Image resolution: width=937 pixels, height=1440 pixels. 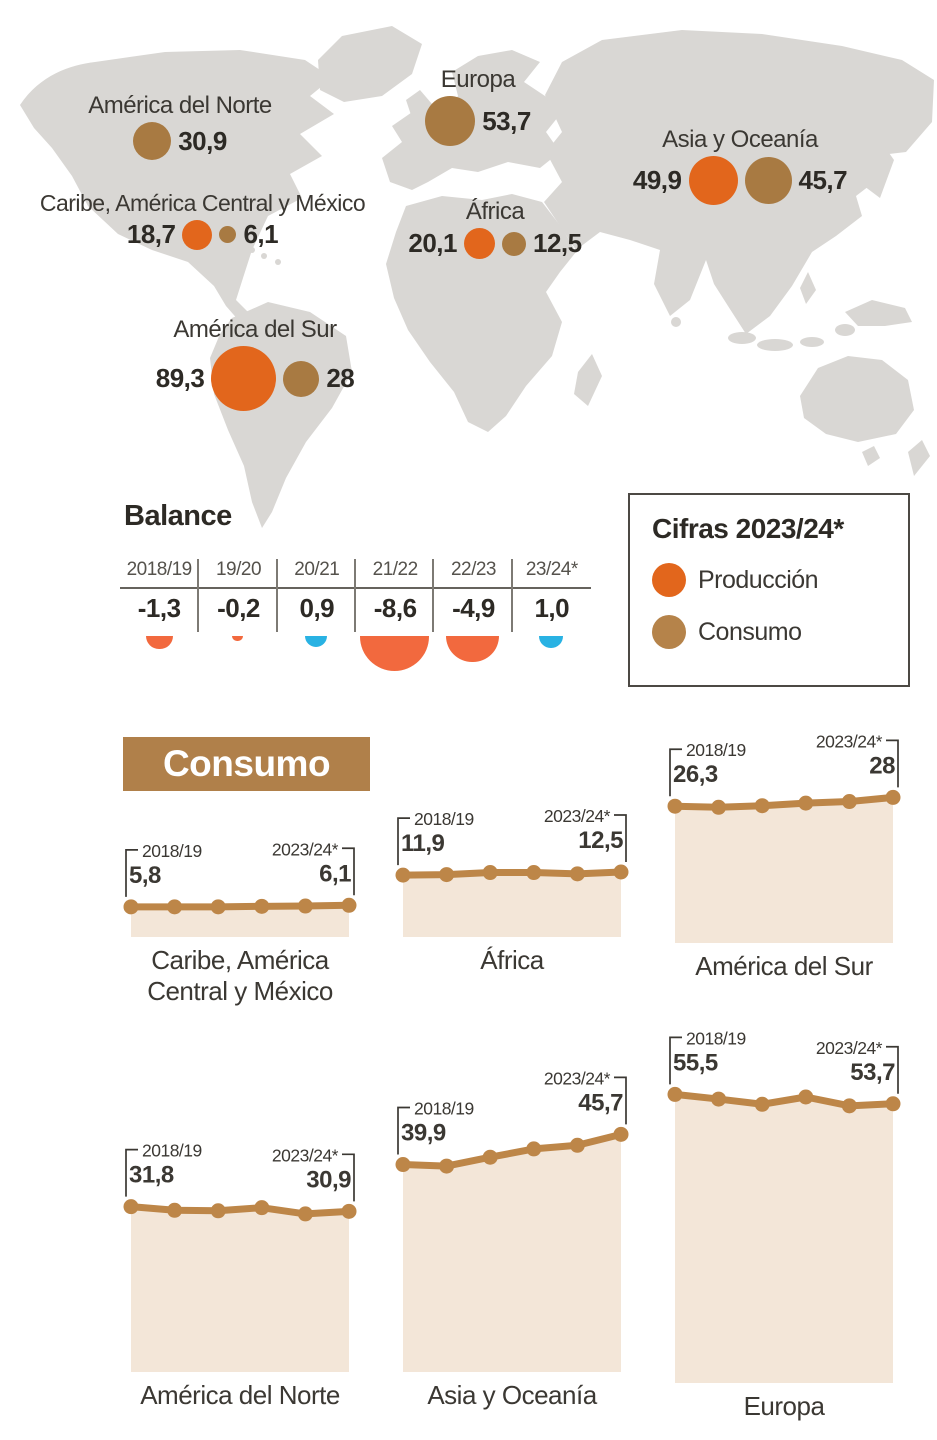 What do you see at coordinates (432, 243) in the screenshot?
I see `produccion-value: 20,1` at bounding box center [432, 243].